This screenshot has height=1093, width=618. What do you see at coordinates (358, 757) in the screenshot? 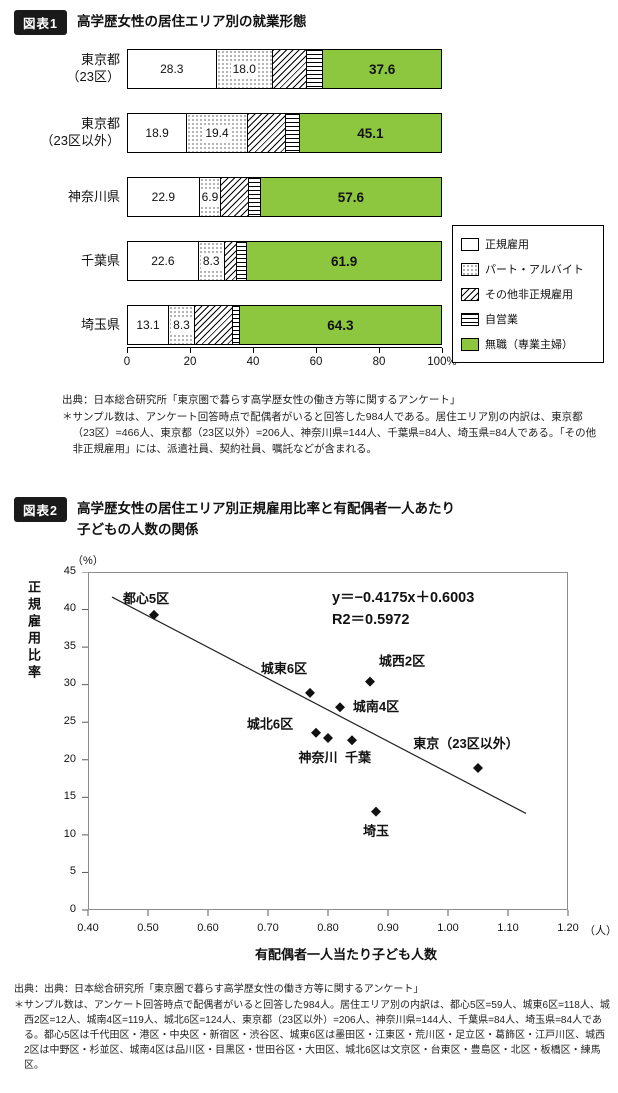
I see `point-label: 千葉` at bounding box center [358, 757].